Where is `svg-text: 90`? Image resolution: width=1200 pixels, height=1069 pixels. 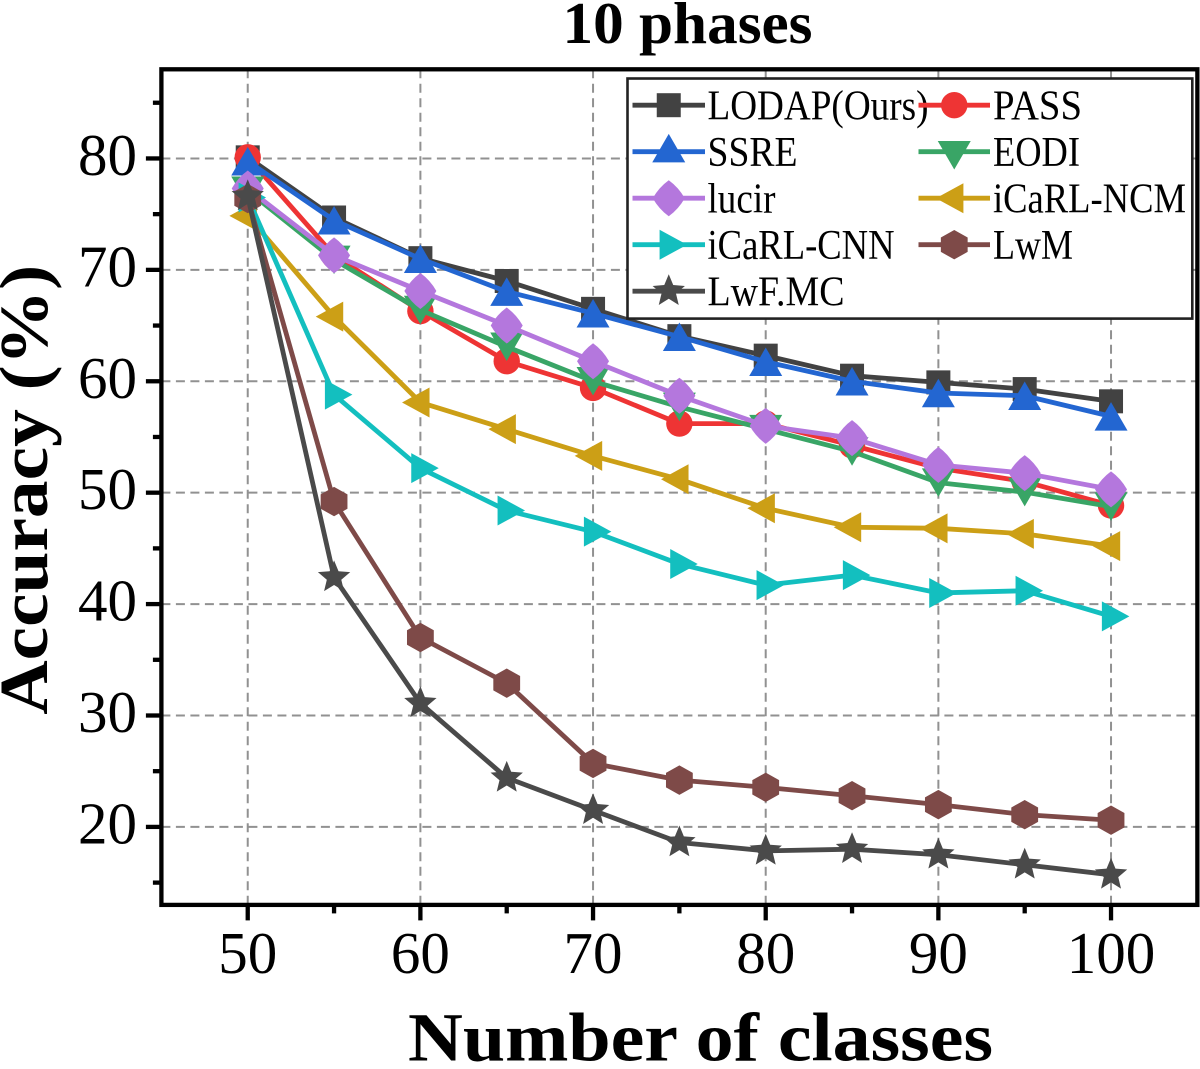
svg-text: 90 is located at coordinates (938, 953).